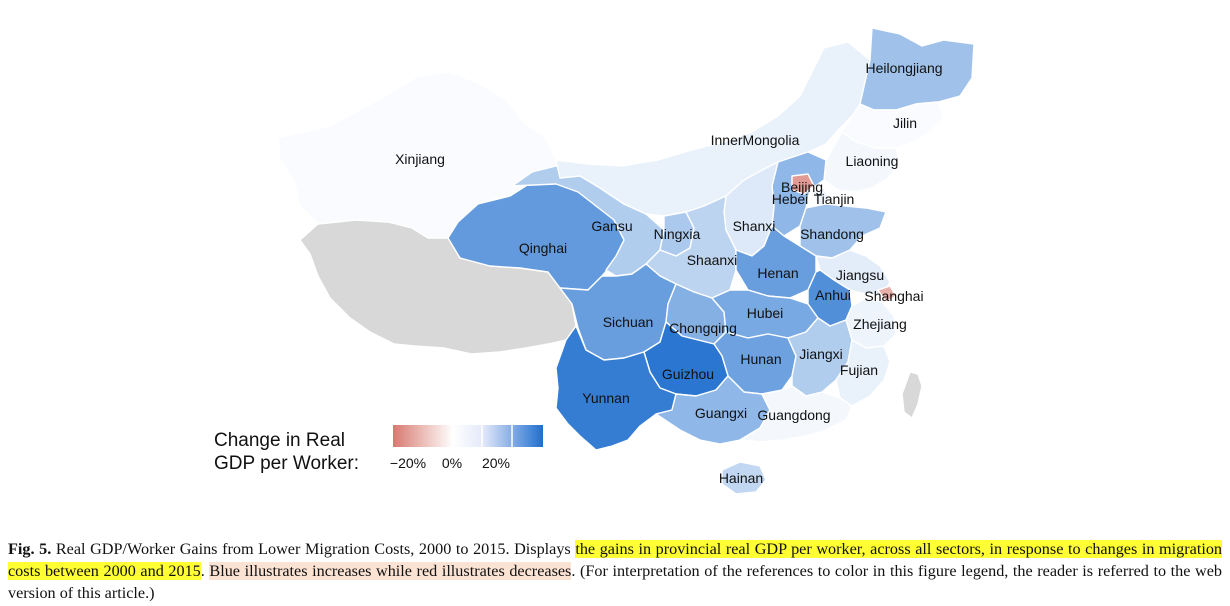 This screenshot has width=1230, height=606. What do you see at coordinates (452, 463) in the screenshot?
I see `legend-tick-0: 0%` at bounding box center [452, 463].